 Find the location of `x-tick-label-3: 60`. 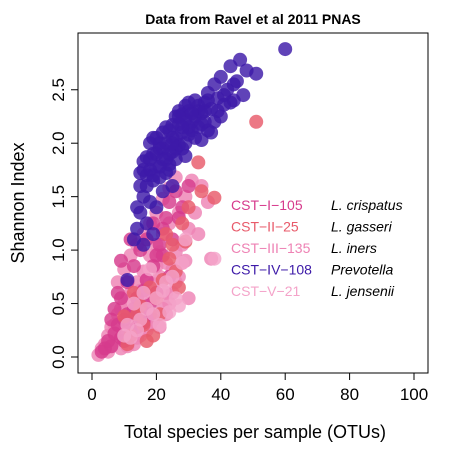

x-tick-label-3: 60 is located at coordinates (285, 394).